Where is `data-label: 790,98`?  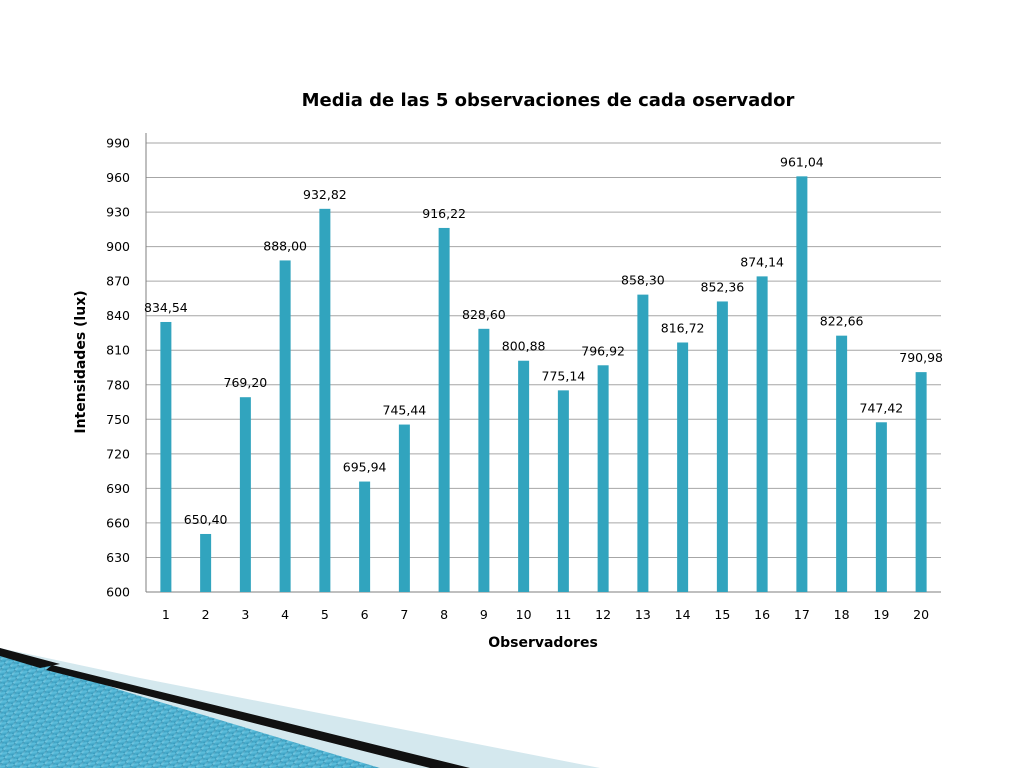 data-label: 790,98 is located at coordinates (921, 357).